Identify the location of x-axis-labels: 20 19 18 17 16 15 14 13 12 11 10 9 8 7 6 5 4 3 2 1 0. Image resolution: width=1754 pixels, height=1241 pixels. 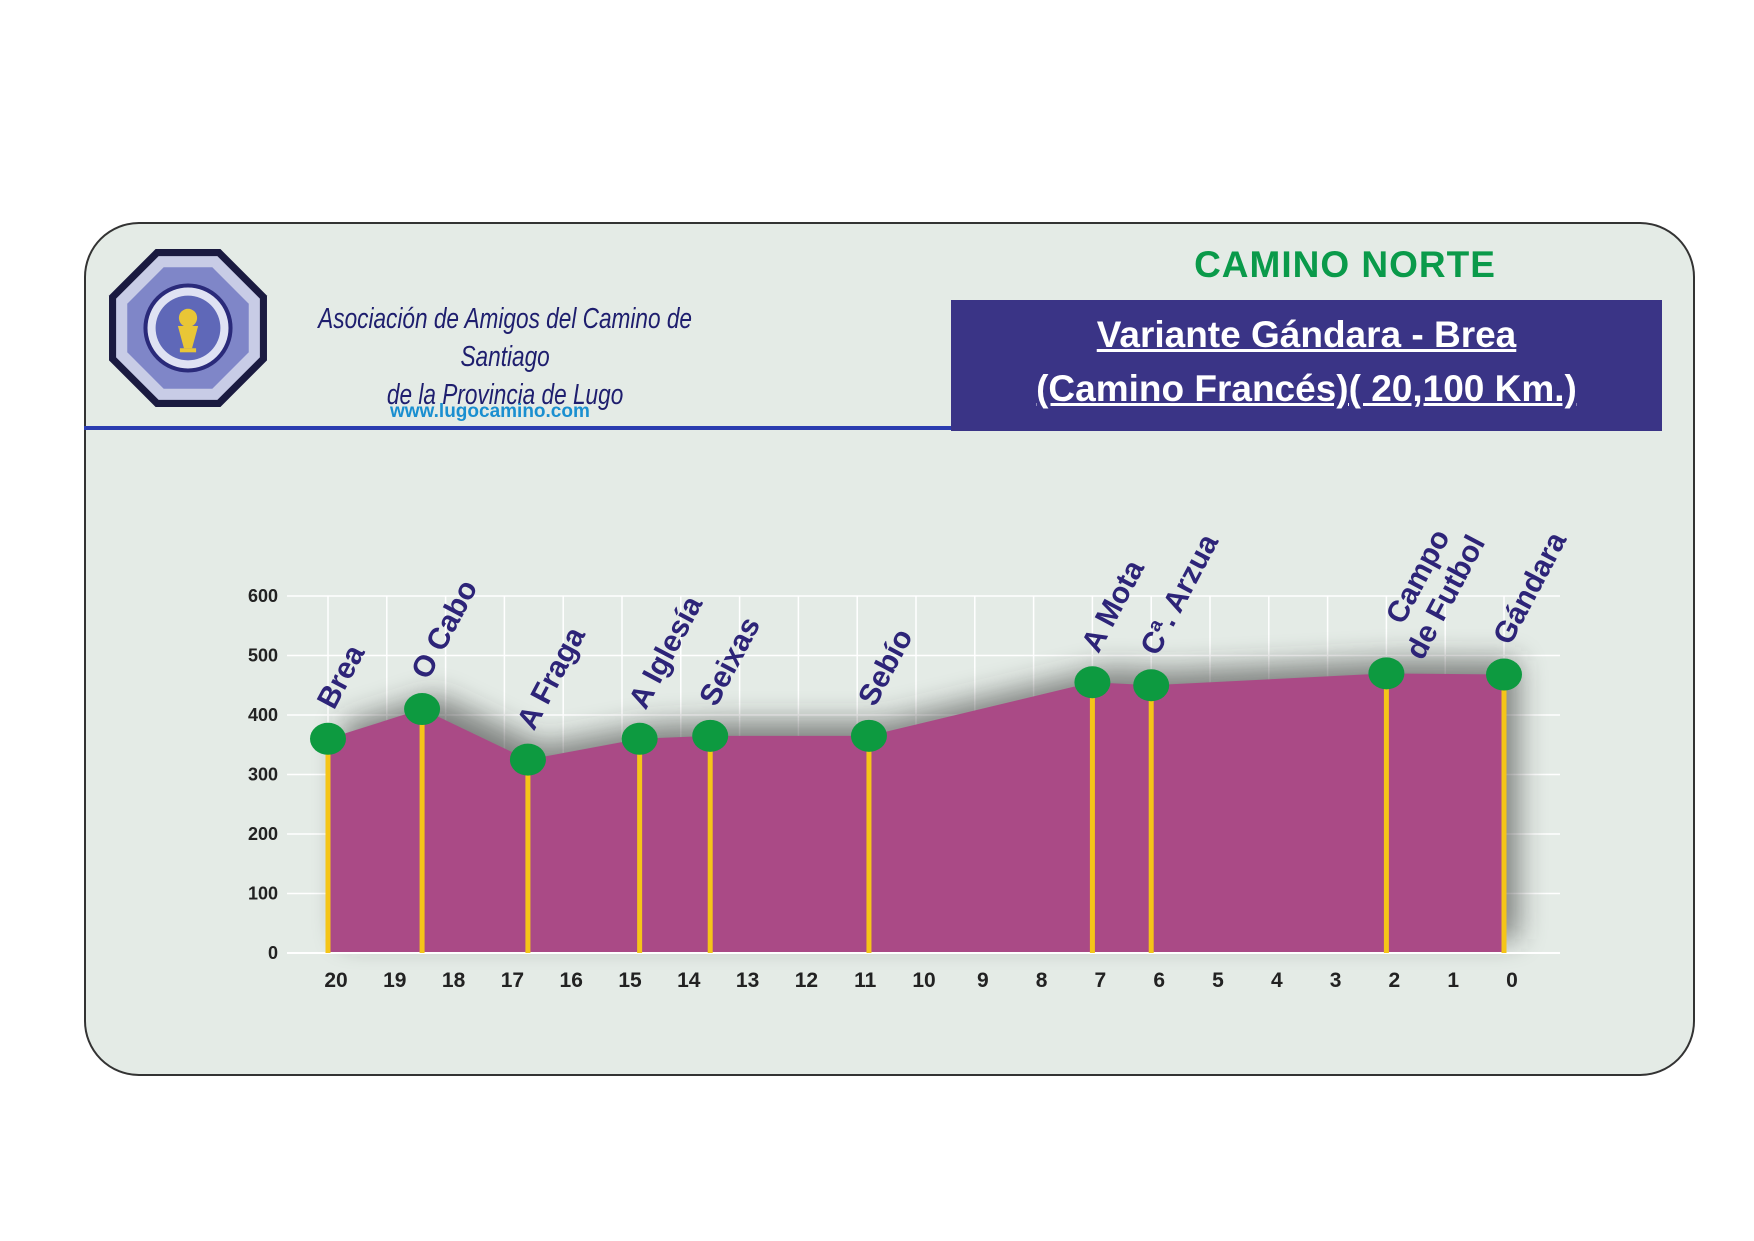
(921, 980).